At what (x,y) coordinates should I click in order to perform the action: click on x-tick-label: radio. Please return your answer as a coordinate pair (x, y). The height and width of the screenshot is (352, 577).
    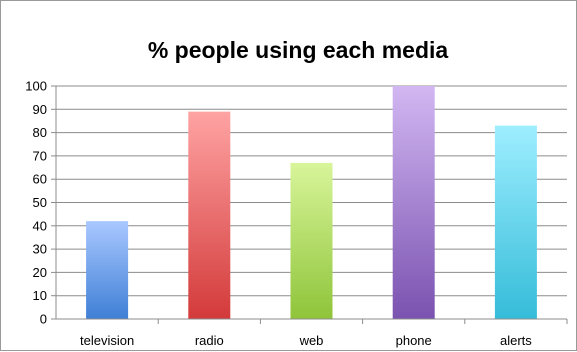
    Looking at the image, I should click on (209, 340).